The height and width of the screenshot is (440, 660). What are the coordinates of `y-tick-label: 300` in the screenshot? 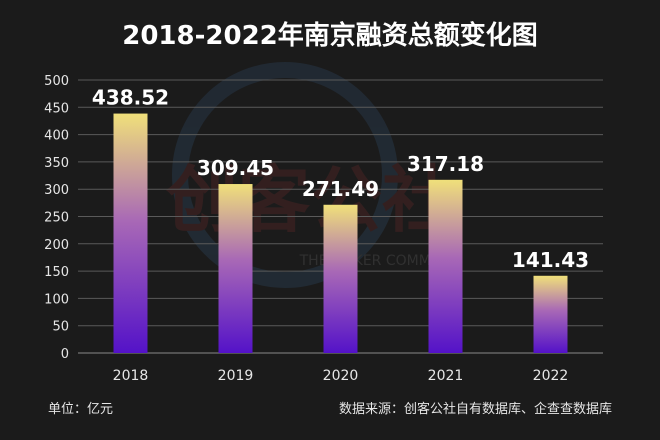 It's located at (56, 190).